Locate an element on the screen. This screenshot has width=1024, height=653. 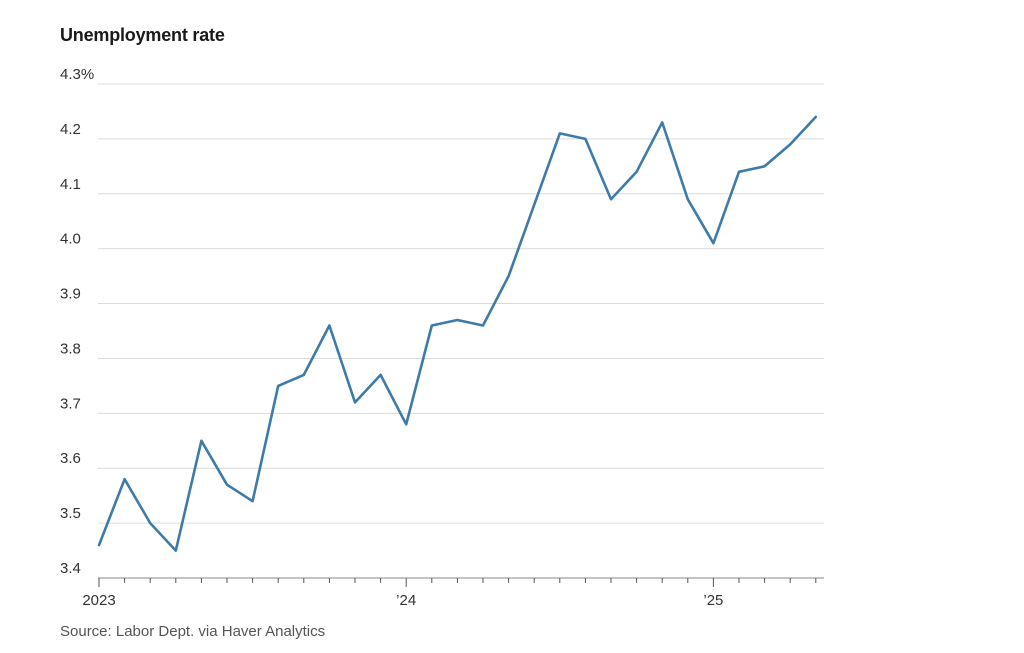
y-tick-label: 4.2 is located at coordinates (70, 129).